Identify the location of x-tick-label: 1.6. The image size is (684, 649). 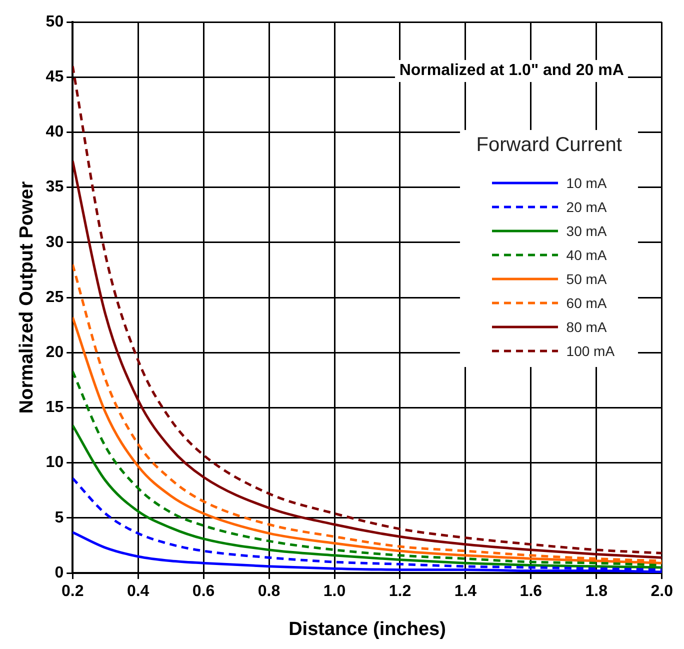
(531, 591).